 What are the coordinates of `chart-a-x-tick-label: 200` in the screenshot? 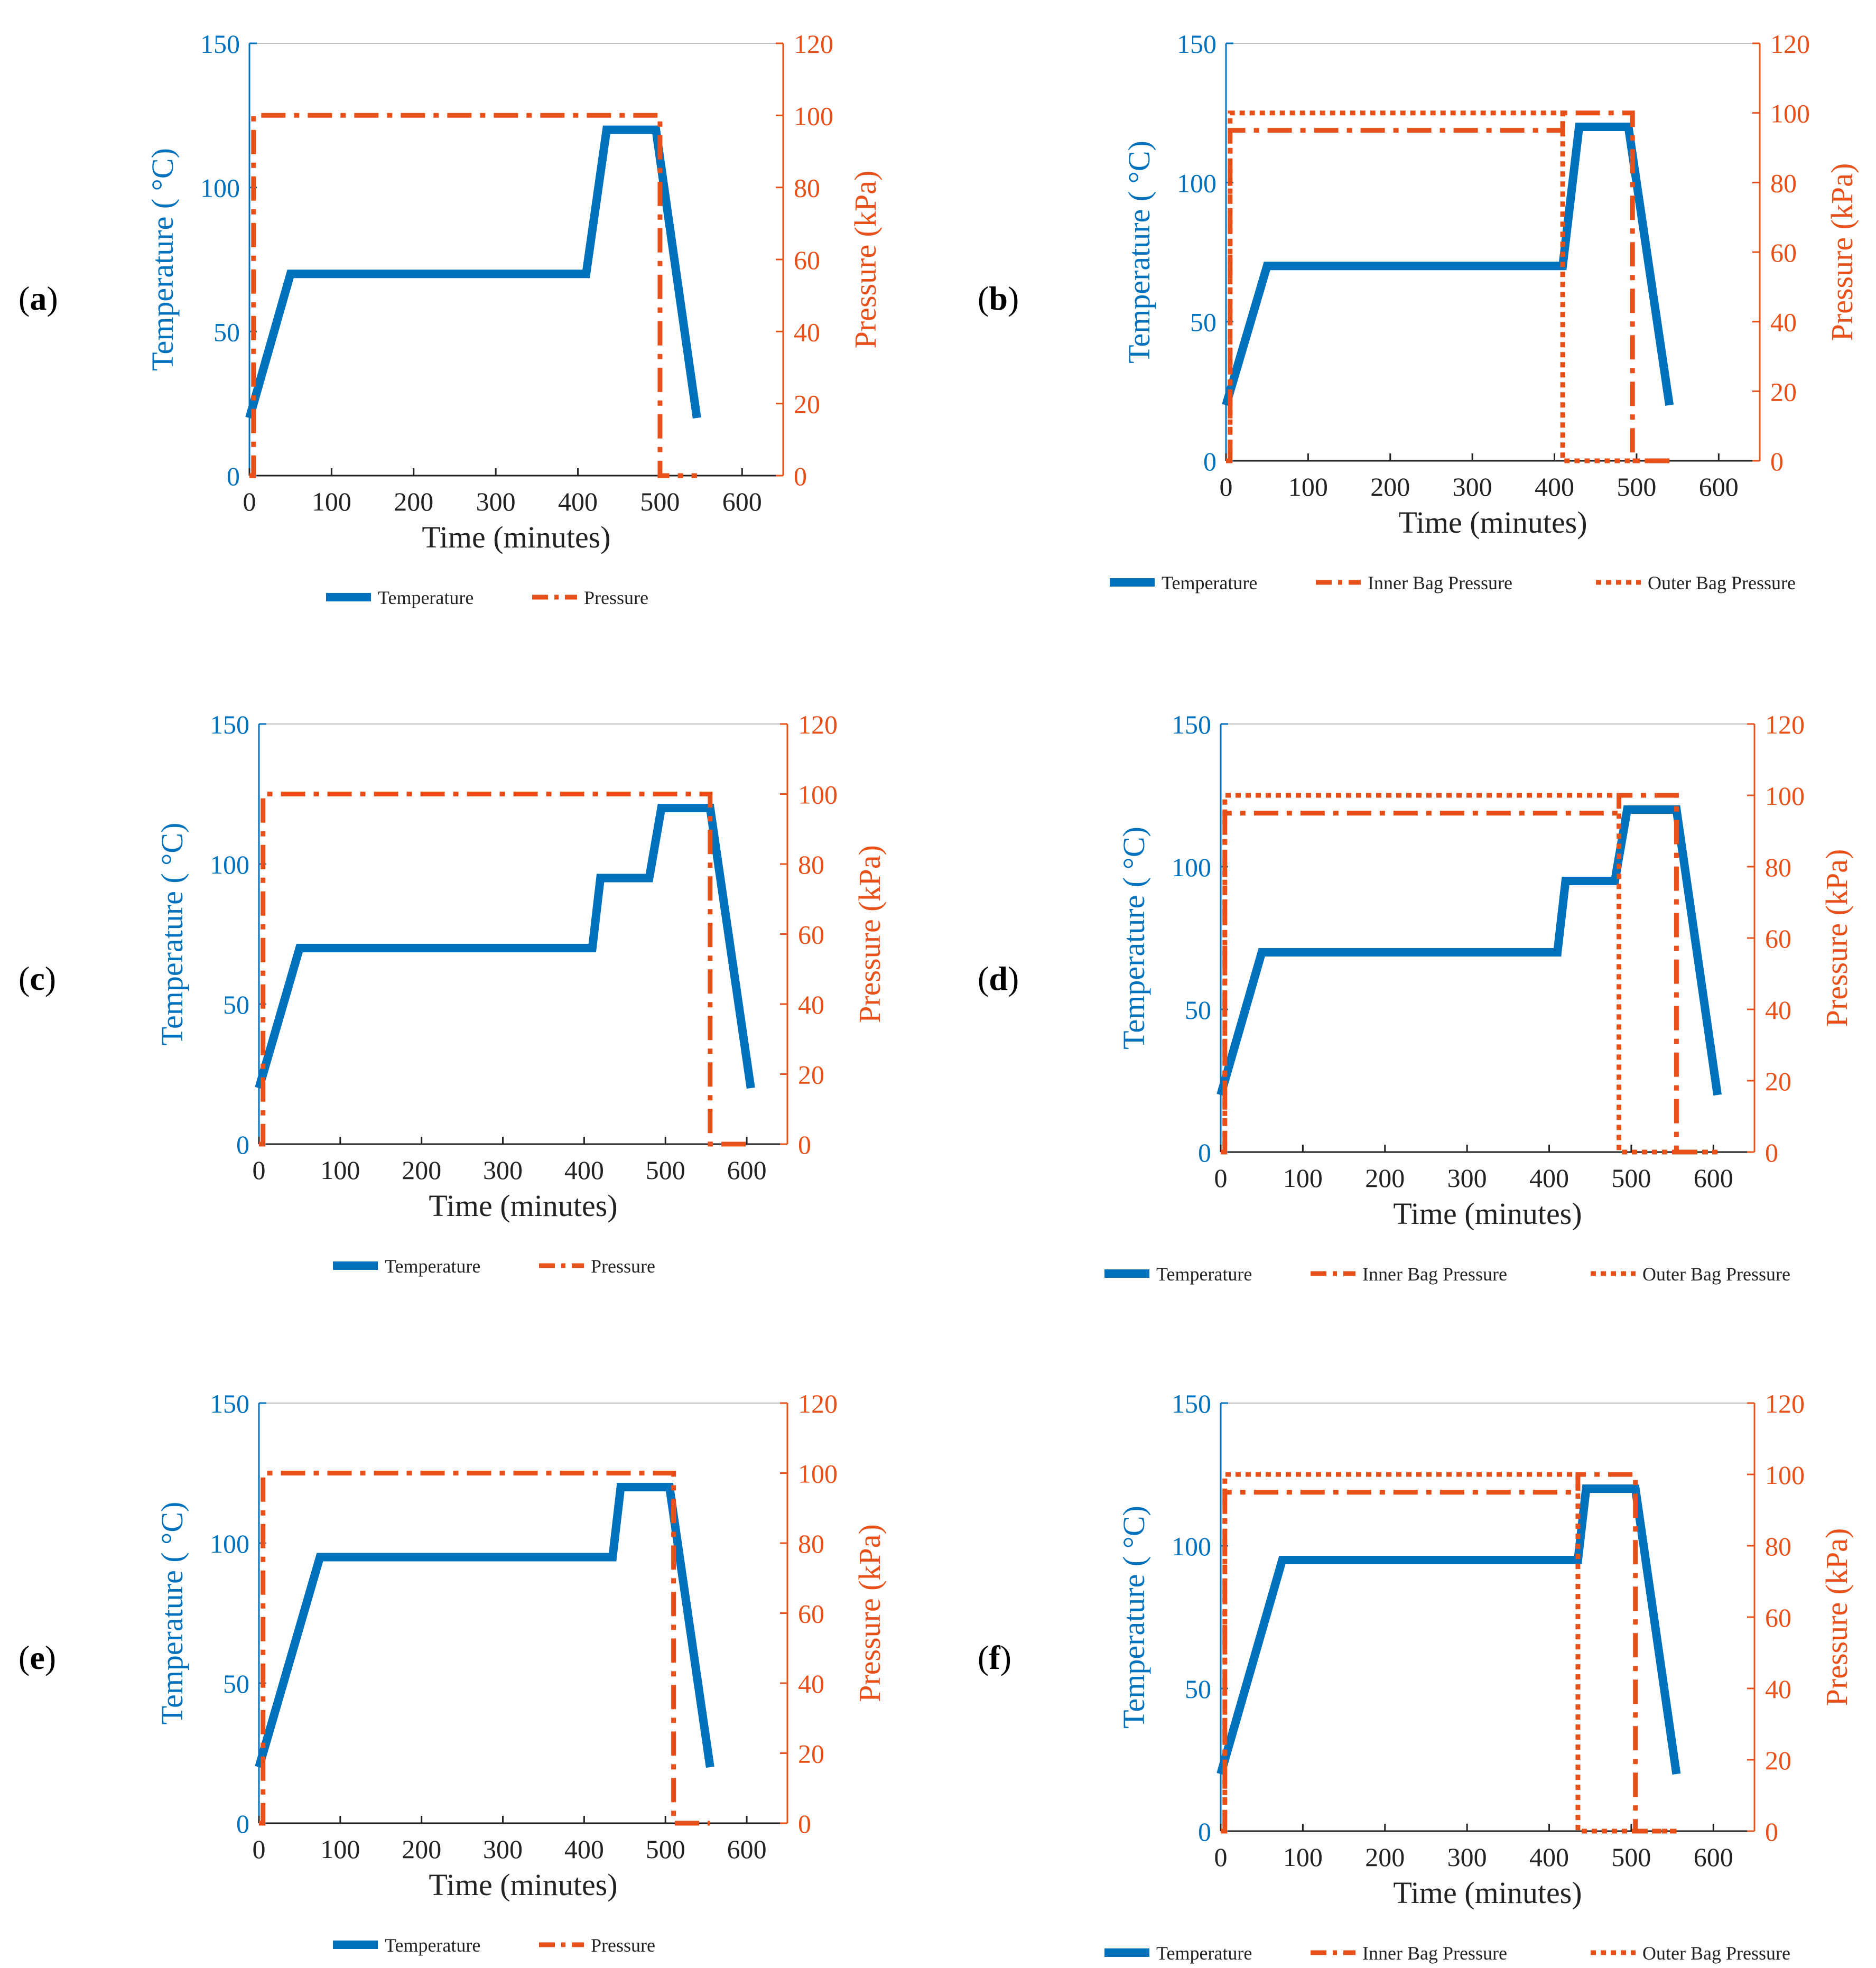 It's located at (413, 501).